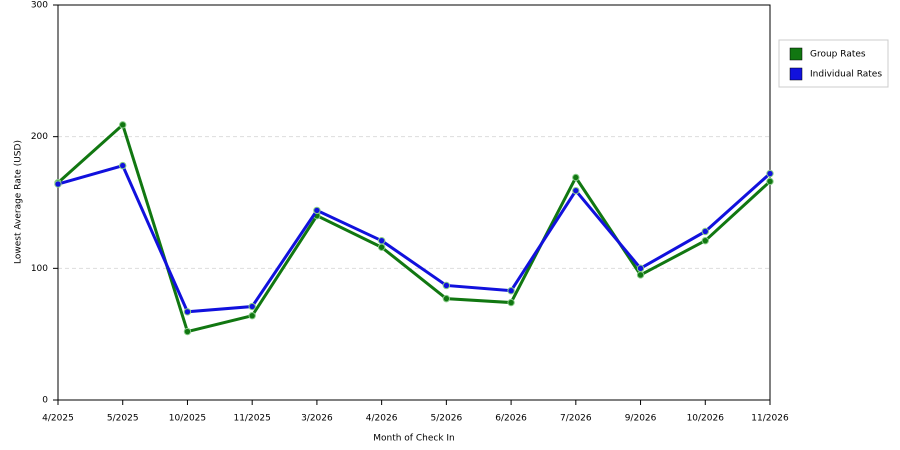 The image size is (900, 450). I want to click on x-tick-label: 10/2026, so click(706, 419).